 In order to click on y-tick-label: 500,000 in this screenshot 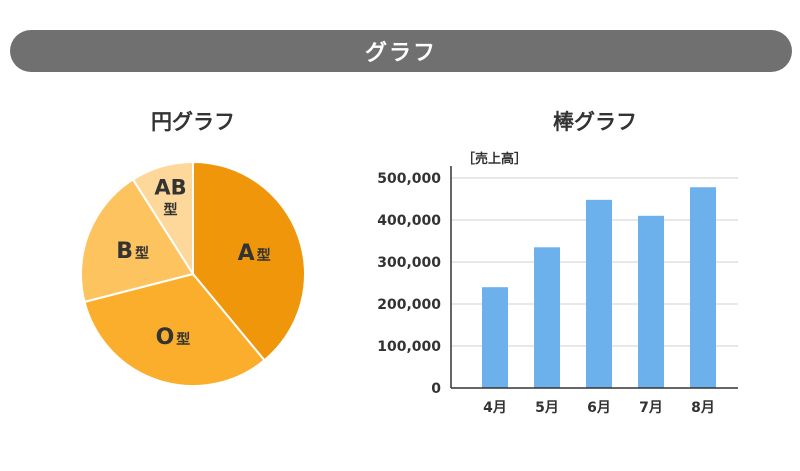, I will do `click(409, 179)`.